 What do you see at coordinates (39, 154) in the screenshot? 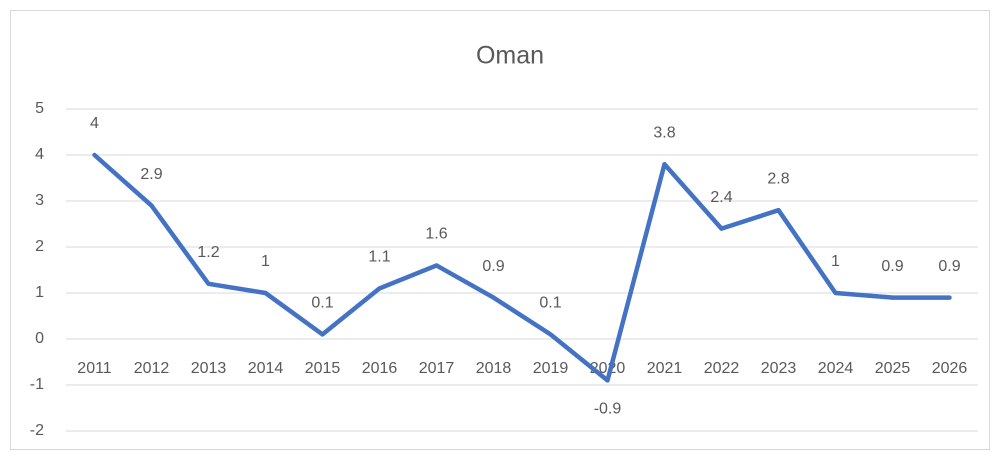
I see `y-tick-label: 4` at bounding box center [39, 154].